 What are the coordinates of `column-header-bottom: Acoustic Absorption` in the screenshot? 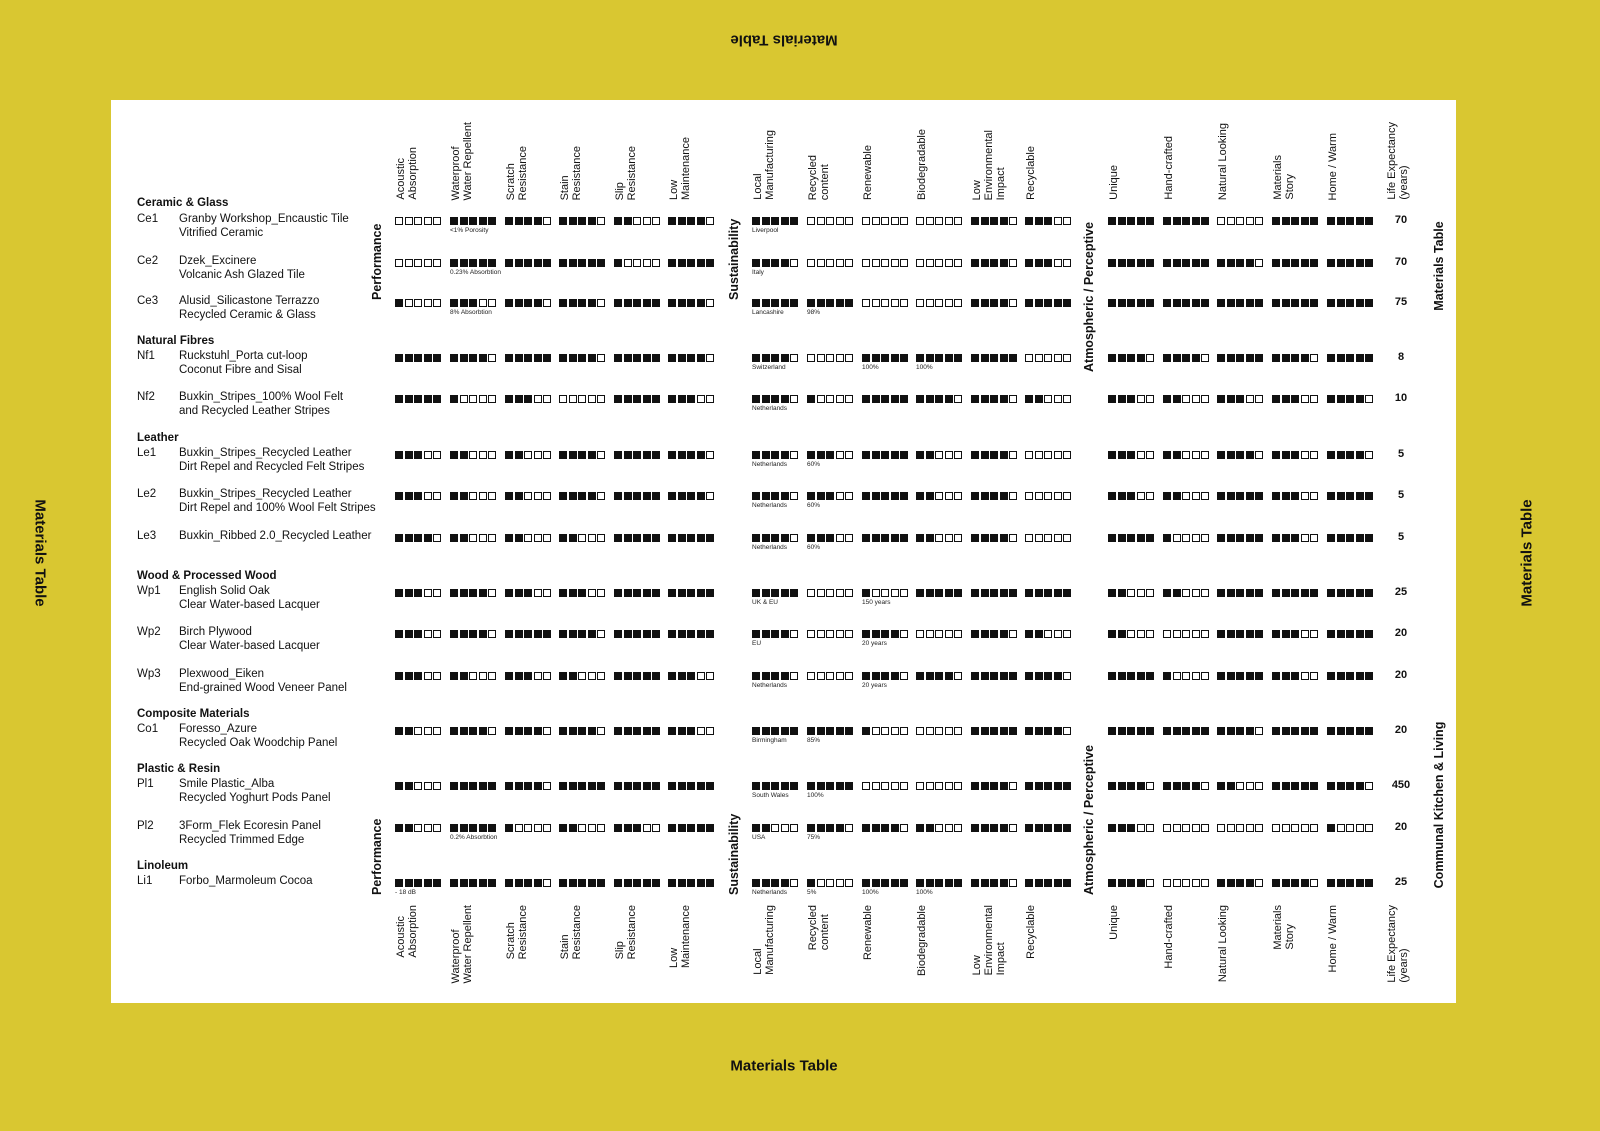 It's located at (407, 931).